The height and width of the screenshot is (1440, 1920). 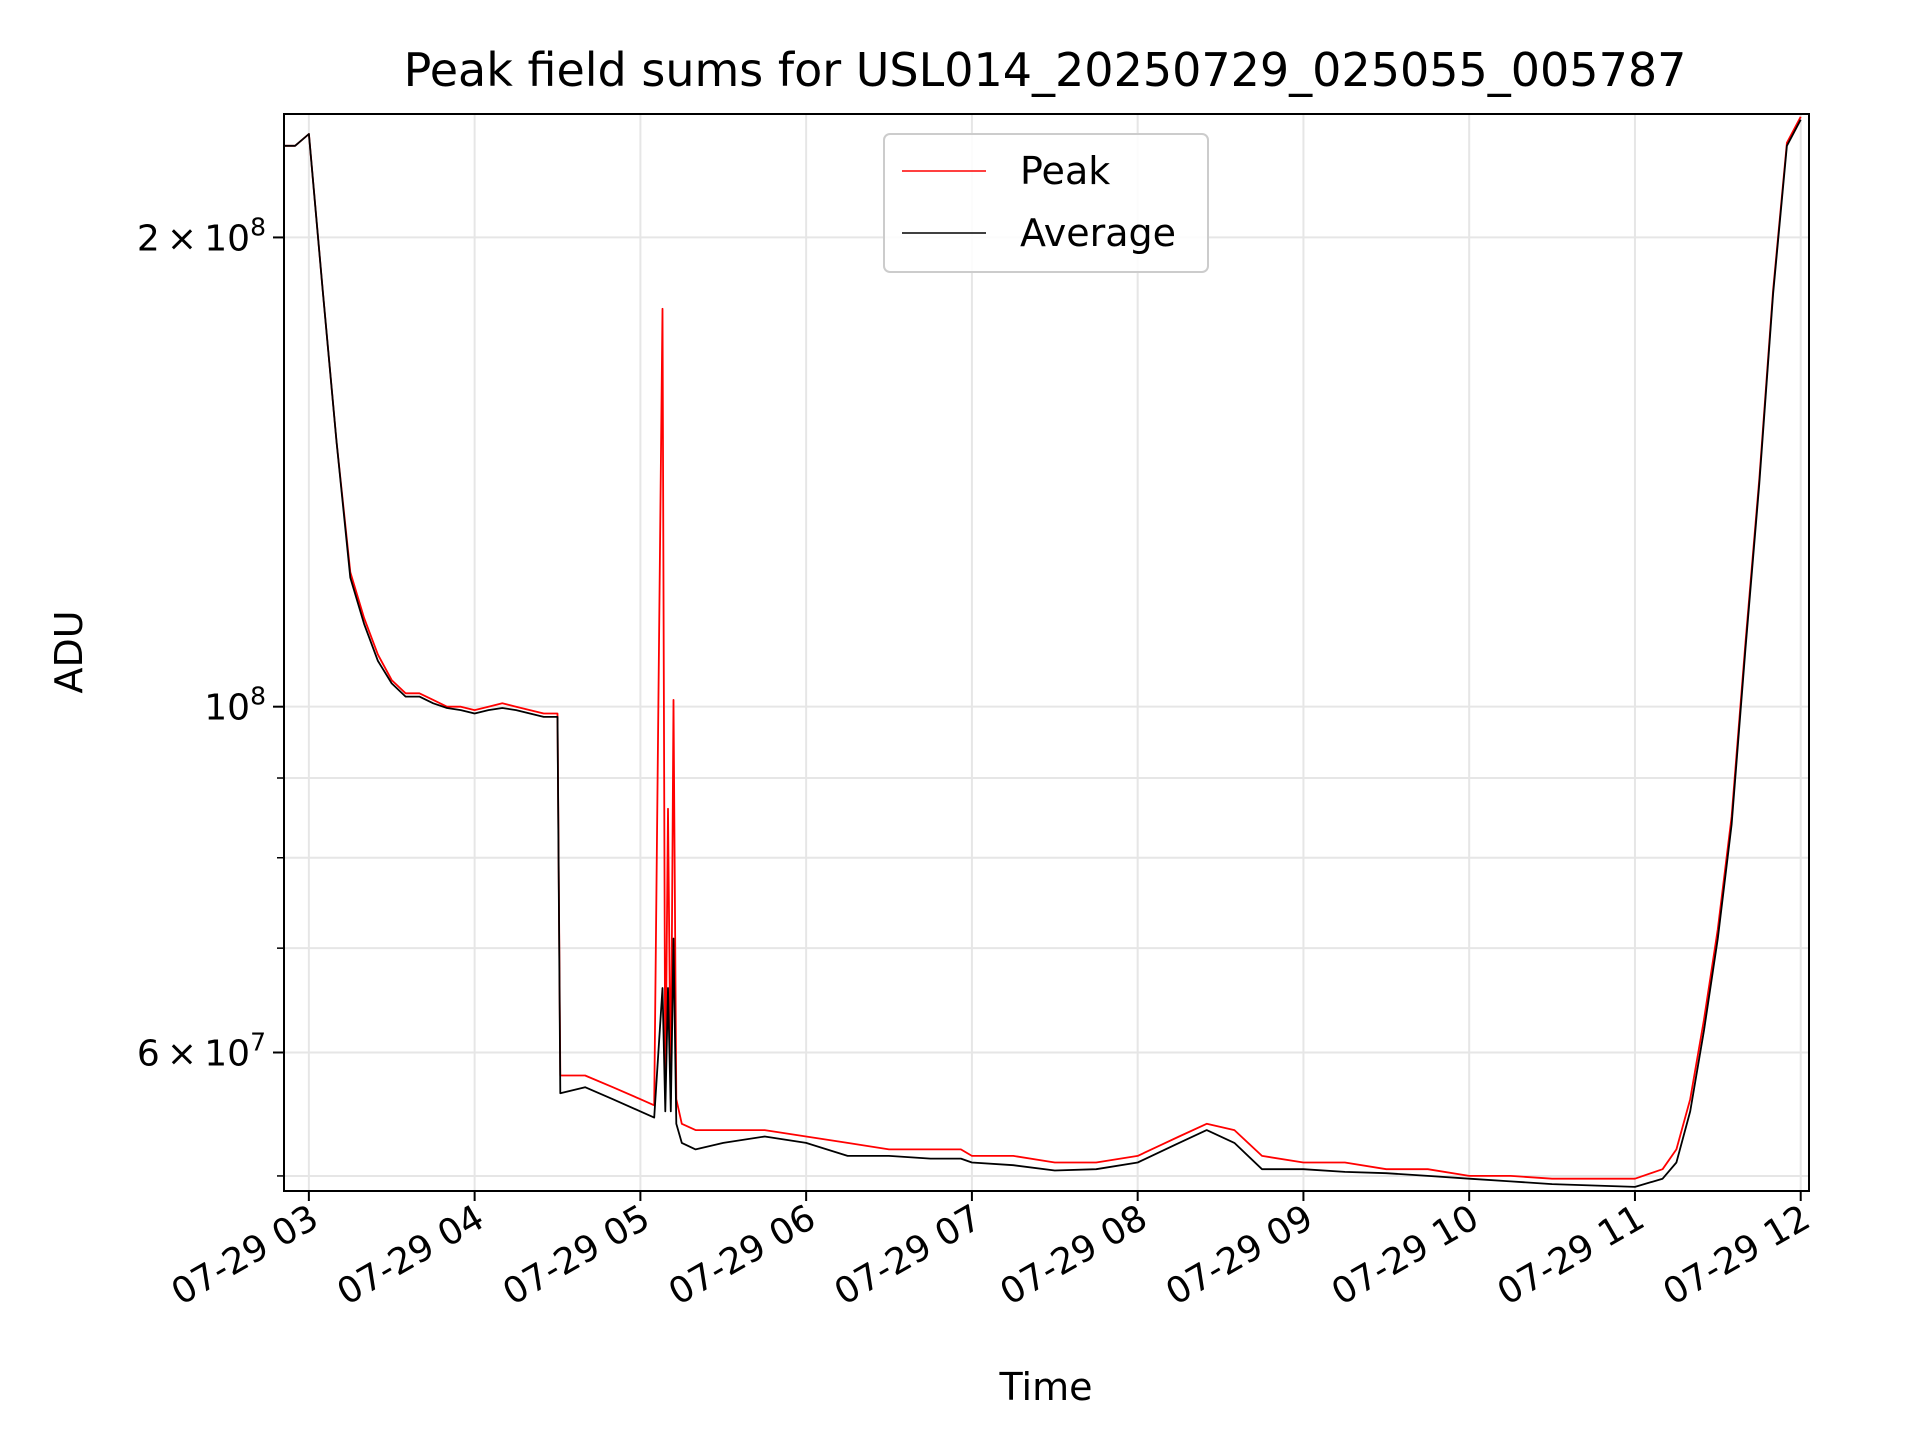 I want to click on y-tick-label: 108, so click(x=235, y=705).